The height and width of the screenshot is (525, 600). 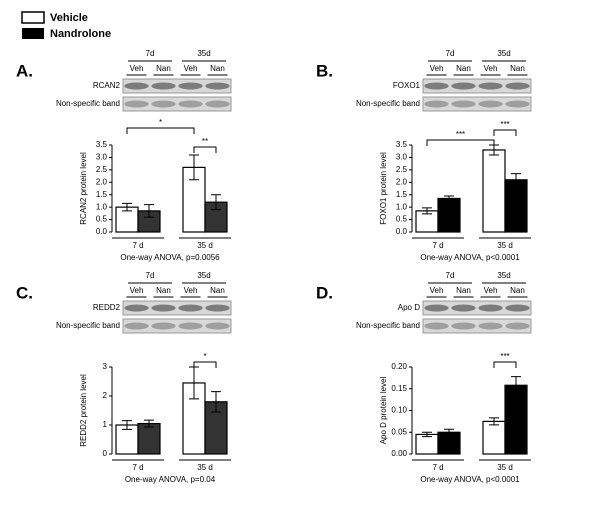 What do you see at coordinates (205, 141) in the screenshot?
I see `significance-label: **` at bounding box center [205, 141].